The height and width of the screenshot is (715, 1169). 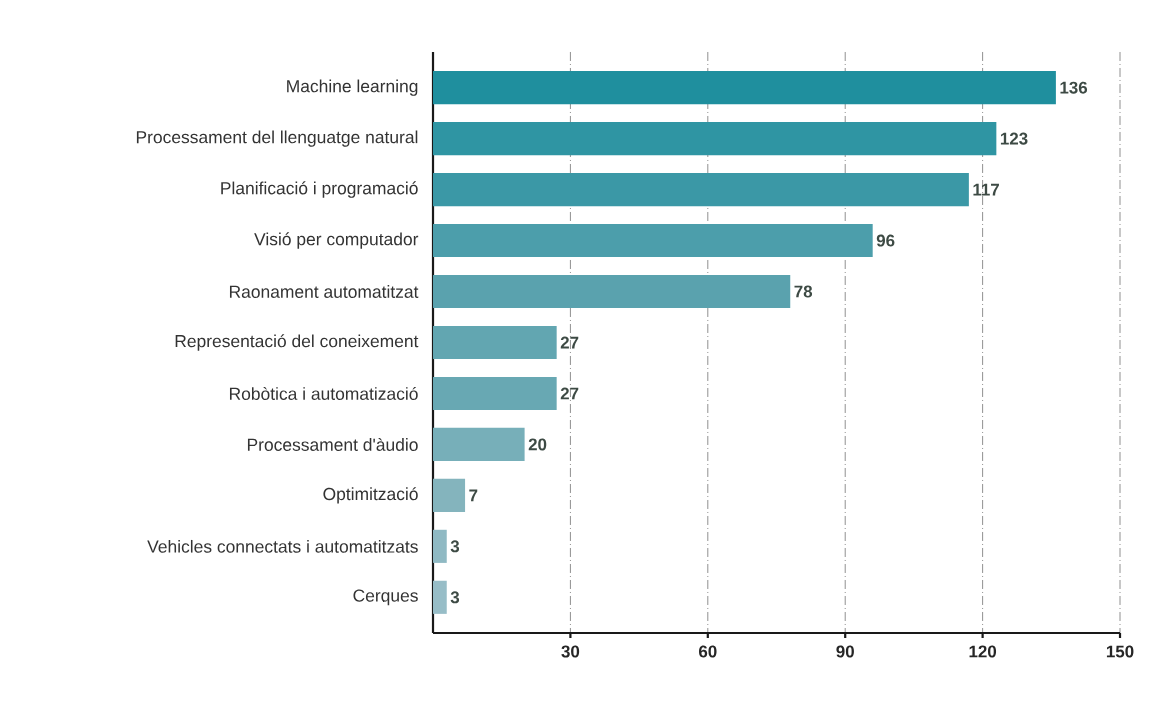 I want to click on y-tick-label: Robòtica i automatizació, so click(x=323, y=393).